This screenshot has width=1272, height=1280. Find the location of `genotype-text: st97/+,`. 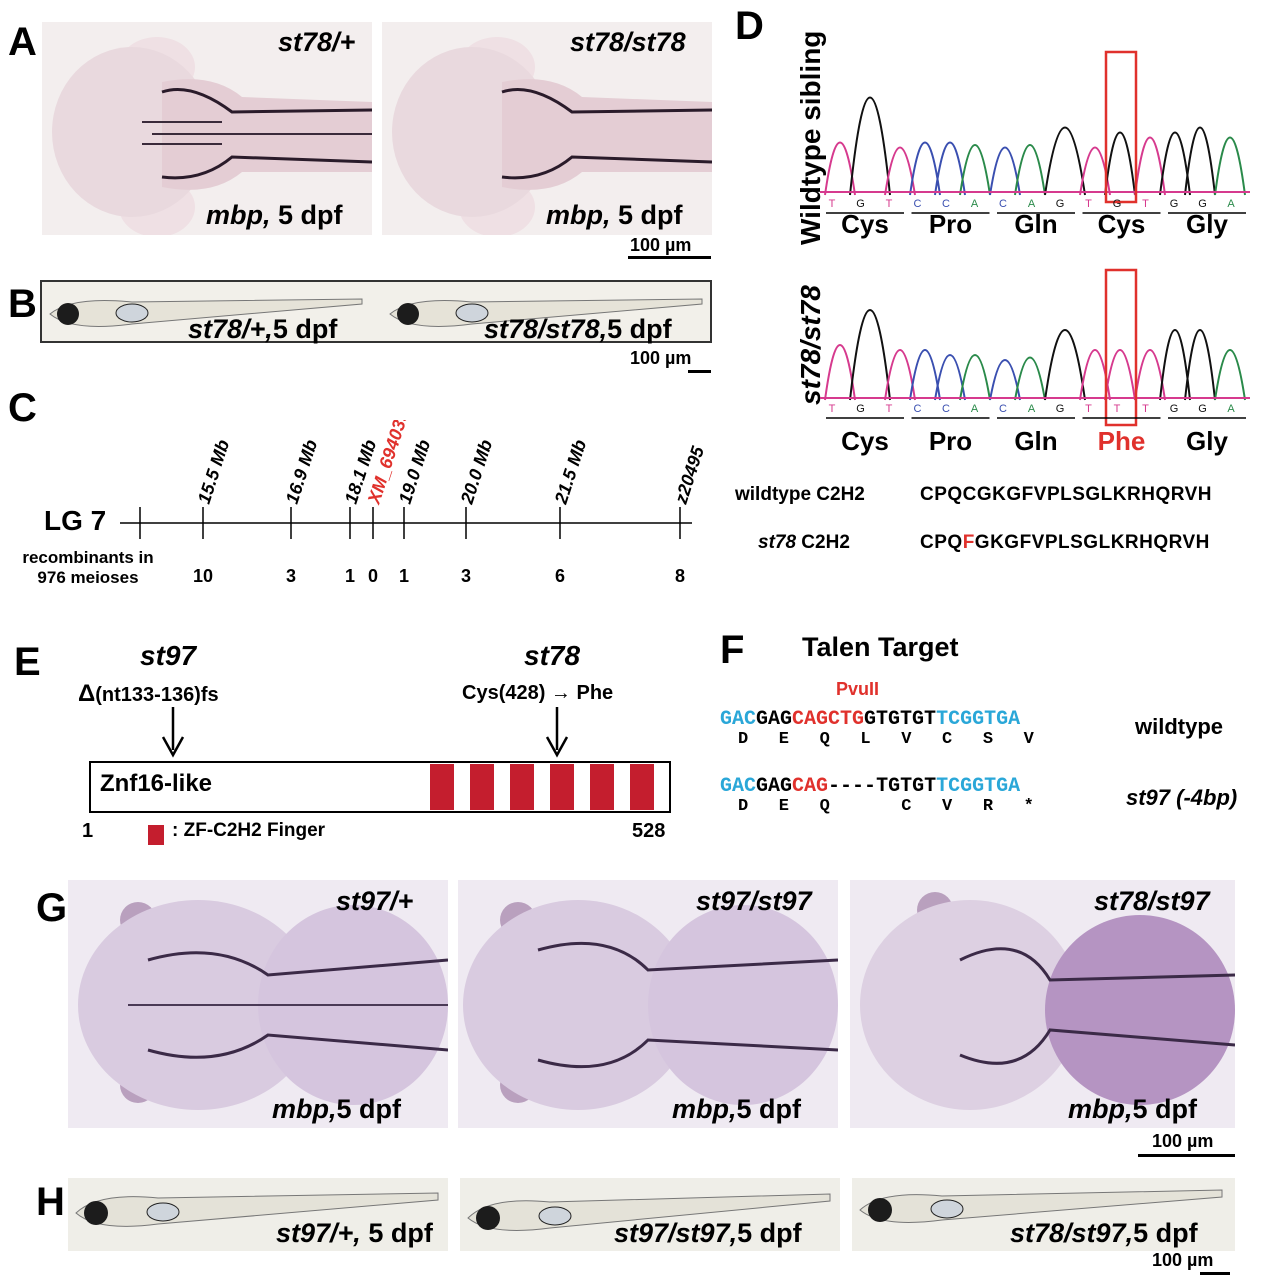

genotype-text: st97/+, is located at coordinates (318, 1233).